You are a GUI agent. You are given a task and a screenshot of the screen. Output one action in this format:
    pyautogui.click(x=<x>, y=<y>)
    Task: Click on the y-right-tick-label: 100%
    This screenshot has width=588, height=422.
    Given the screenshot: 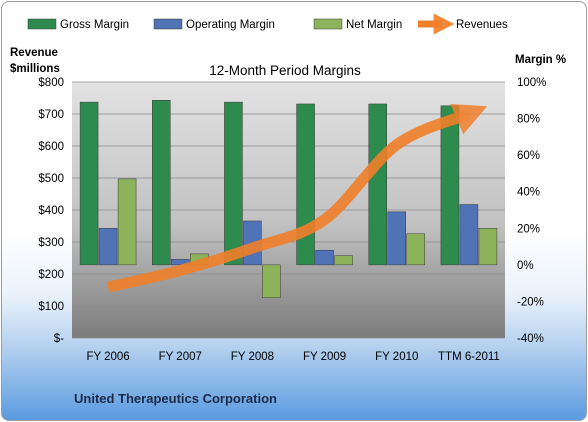 What is the action you would take?
    pyautogui.click(x=531, y=83)
    